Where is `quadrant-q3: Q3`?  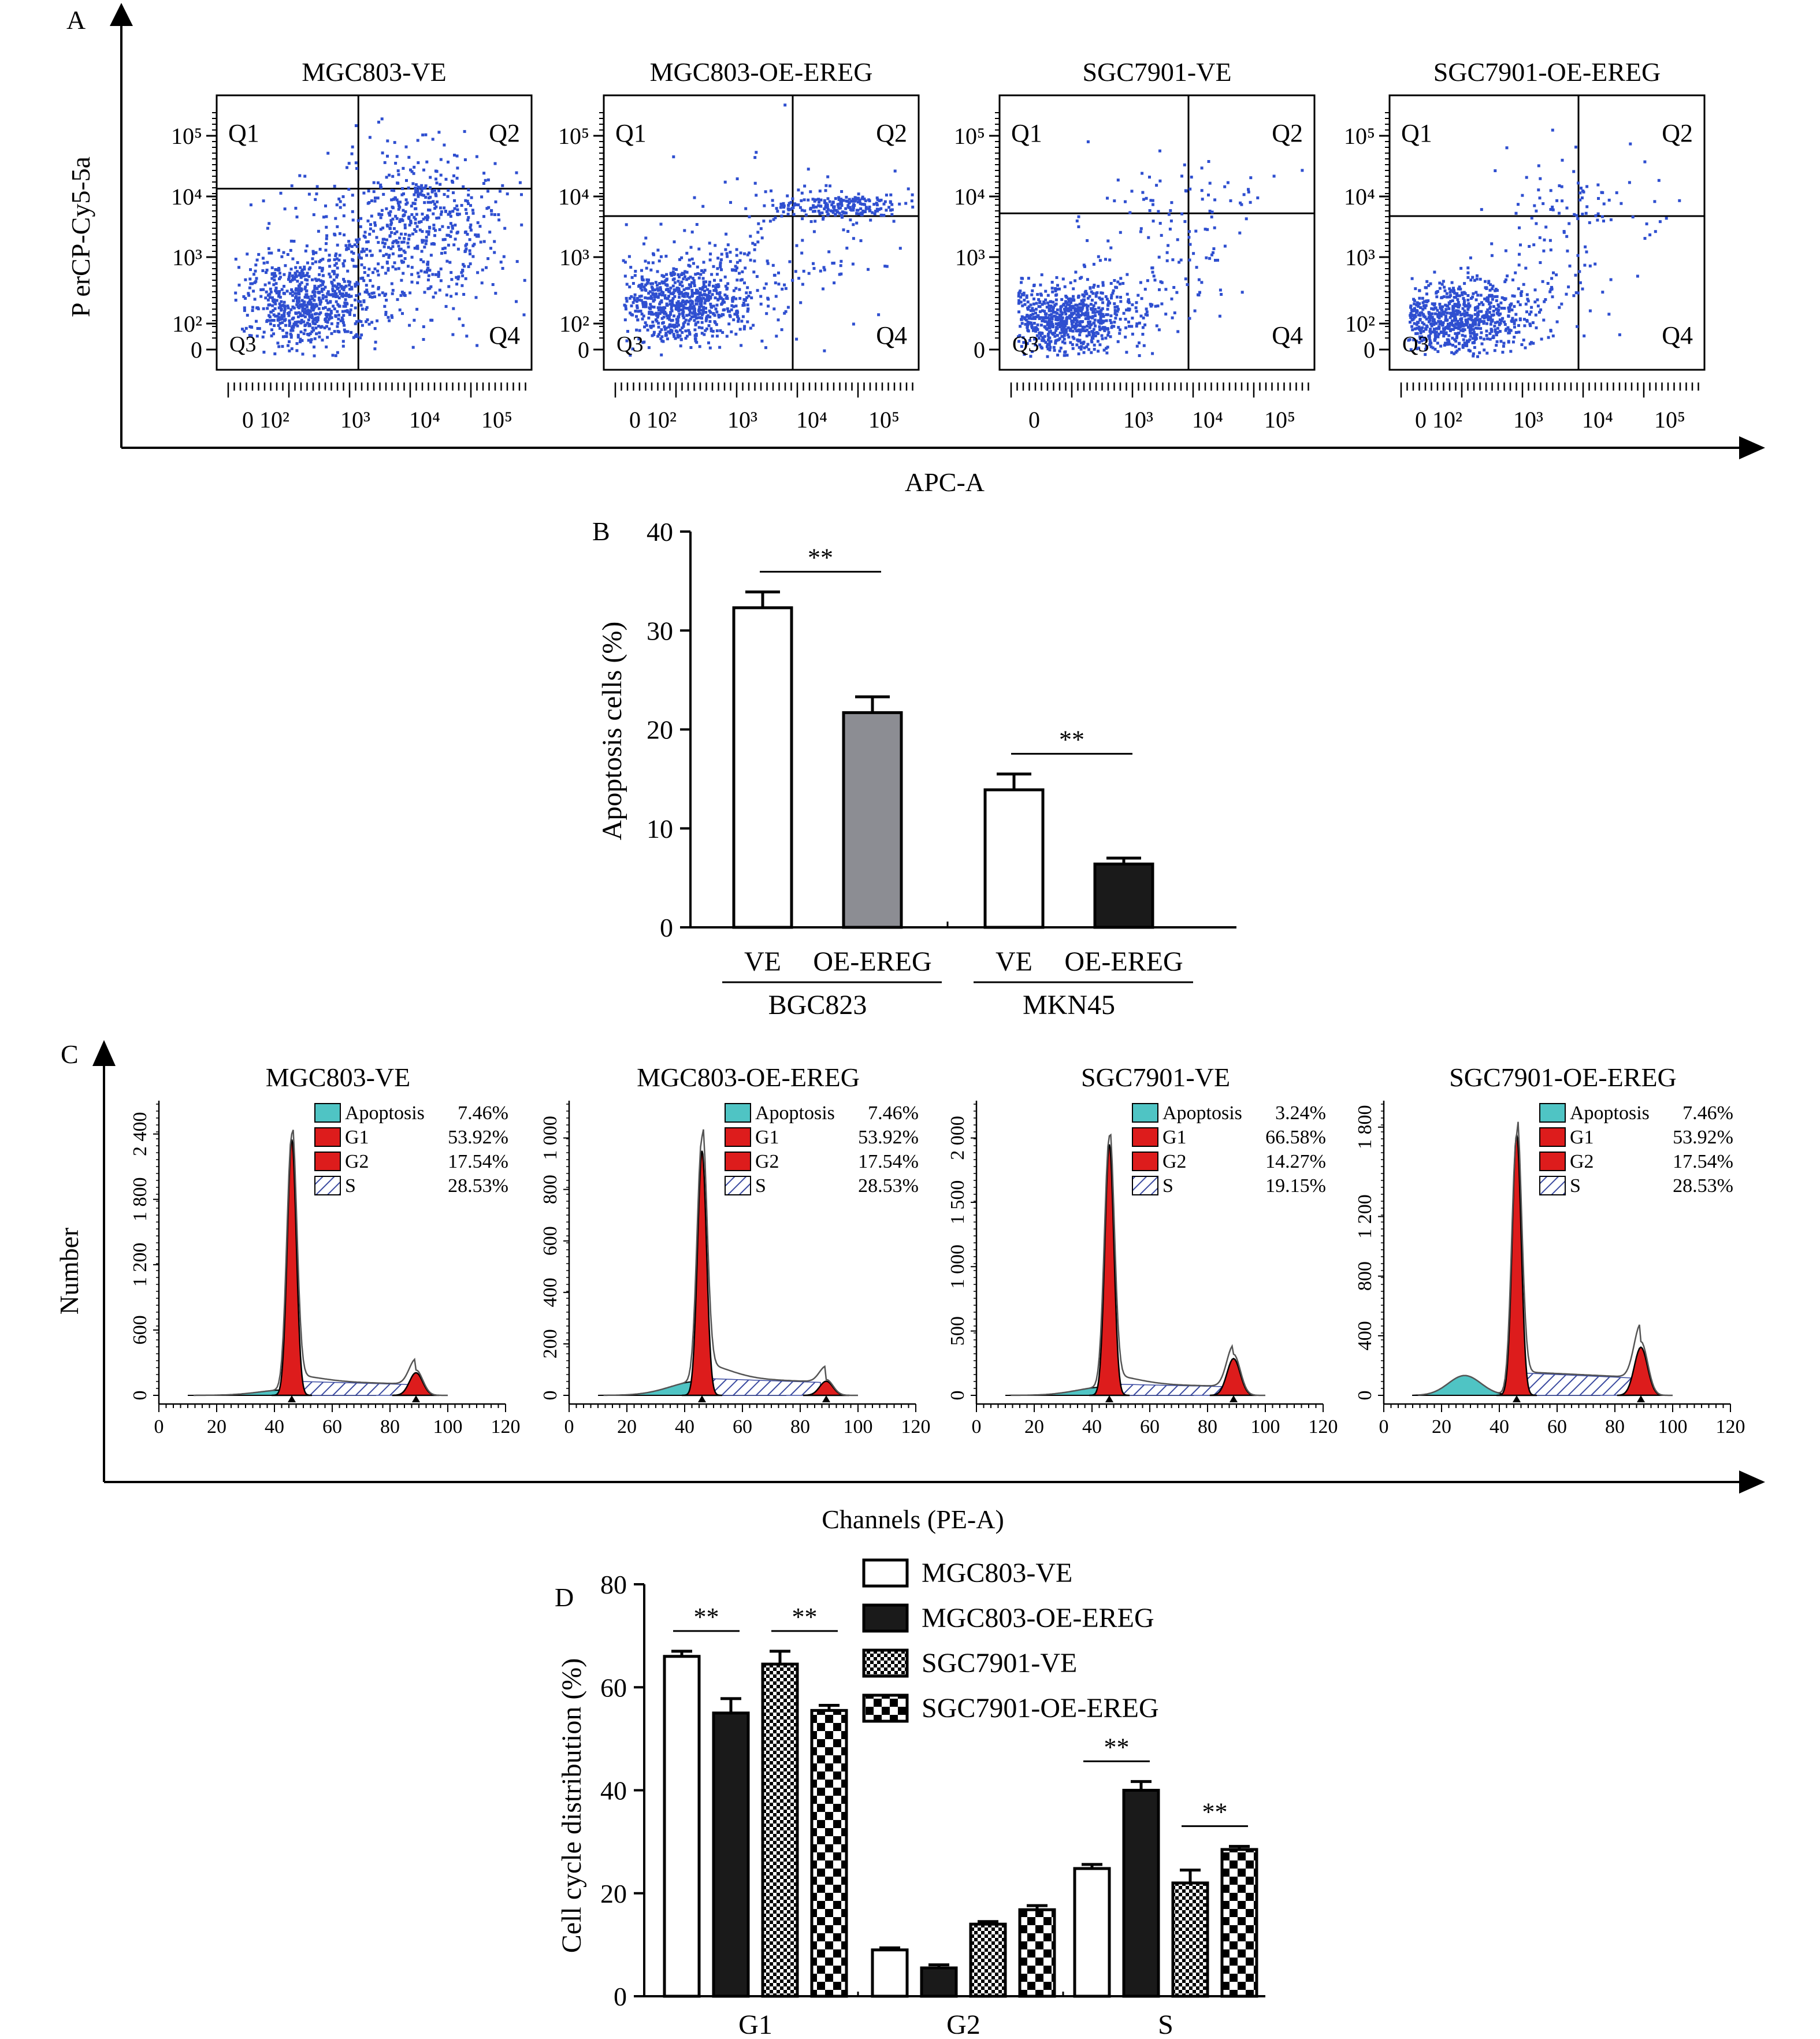 quadrant-q3: Q3 is located at coordinates (242, 344).